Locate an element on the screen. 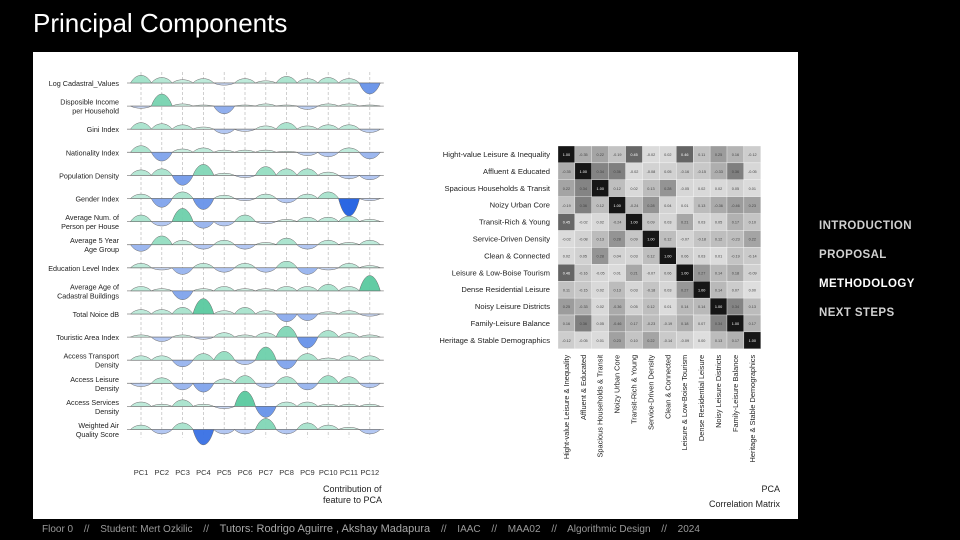 The width and height of the screenshot is (960, 540). pc-axis-label: PC12 is located at coordinates (369, 472).